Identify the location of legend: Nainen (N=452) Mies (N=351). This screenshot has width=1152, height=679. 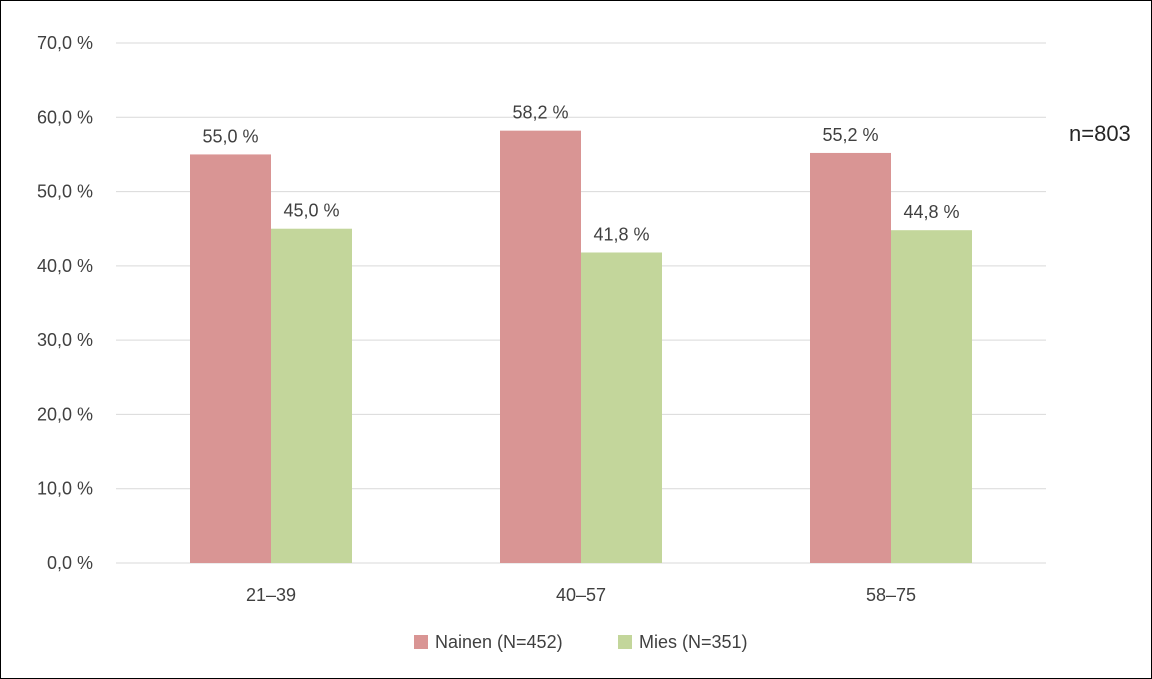
(581, 642).